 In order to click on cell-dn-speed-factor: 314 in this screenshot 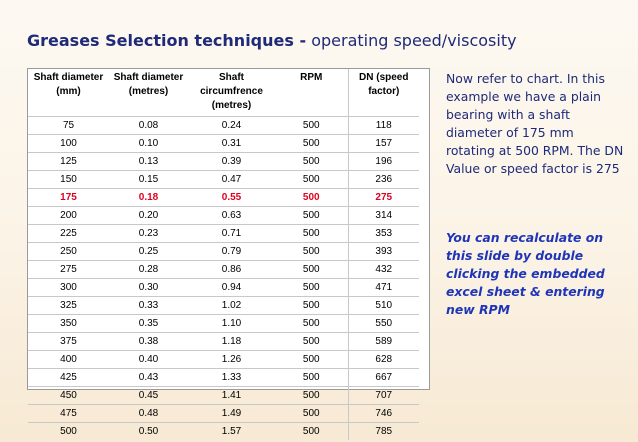, I will do `click(383, 215)`.